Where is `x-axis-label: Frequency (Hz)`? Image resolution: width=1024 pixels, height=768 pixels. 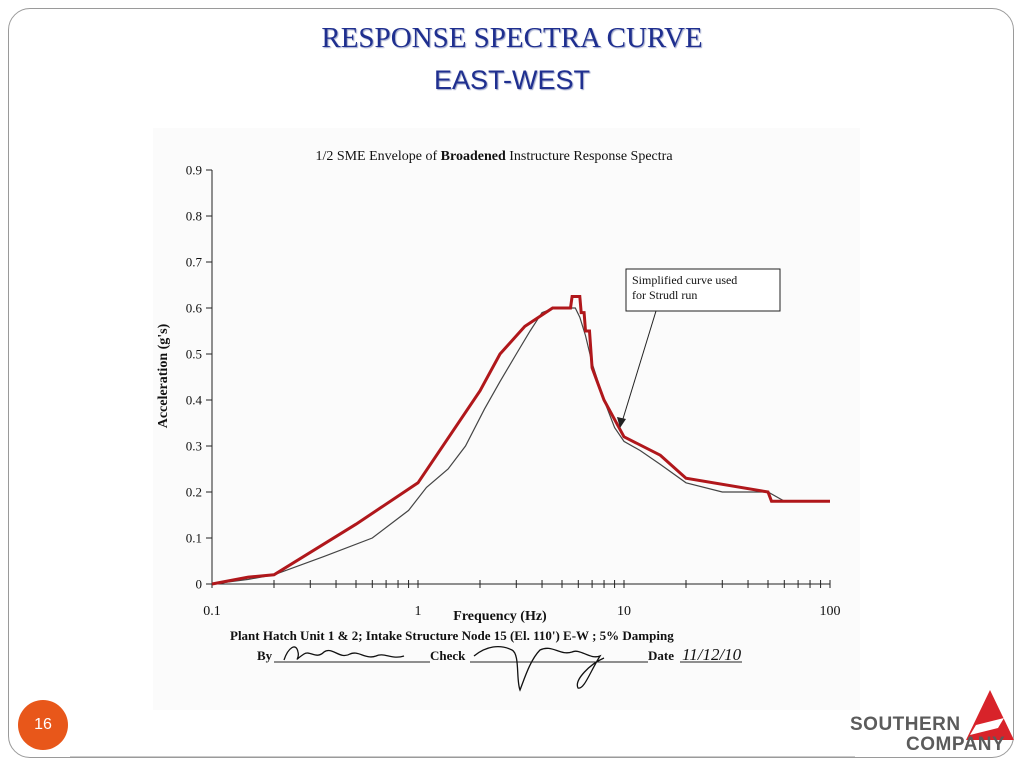 x-axis-label: Frequency (Hz) is located at coordinates (500, 616).